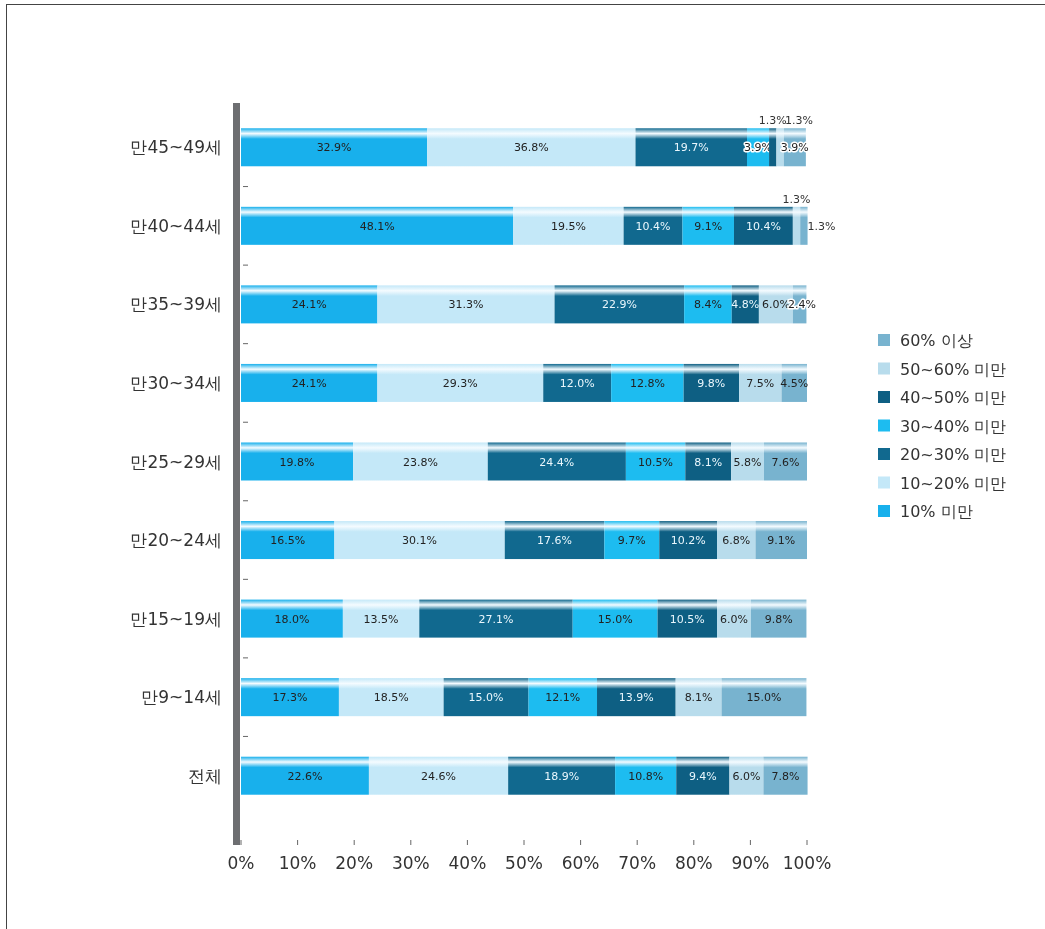 This screenshot has width=1045, height=929. I want to click on data-label: 10.8%, so click(646, 776).